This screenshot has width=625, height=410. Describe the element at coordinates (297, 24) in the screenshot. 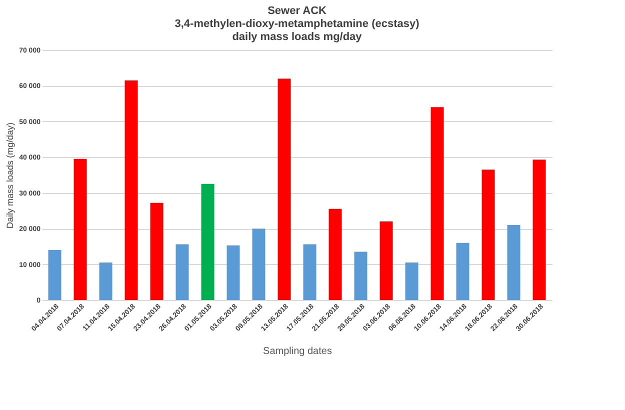

I see `text: 3,4-methylen-dioxy-metamphetamine (ecstasy)` at that location.